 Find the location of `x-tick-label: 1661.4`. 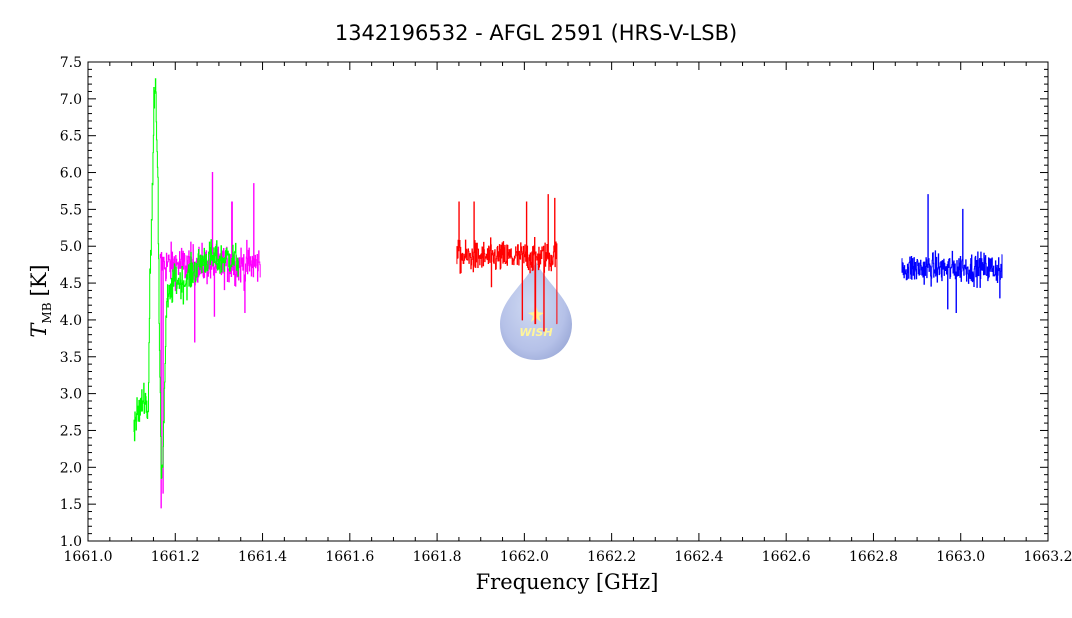

x-tick-label: 1661.4 is located at coordinates (262, 557).